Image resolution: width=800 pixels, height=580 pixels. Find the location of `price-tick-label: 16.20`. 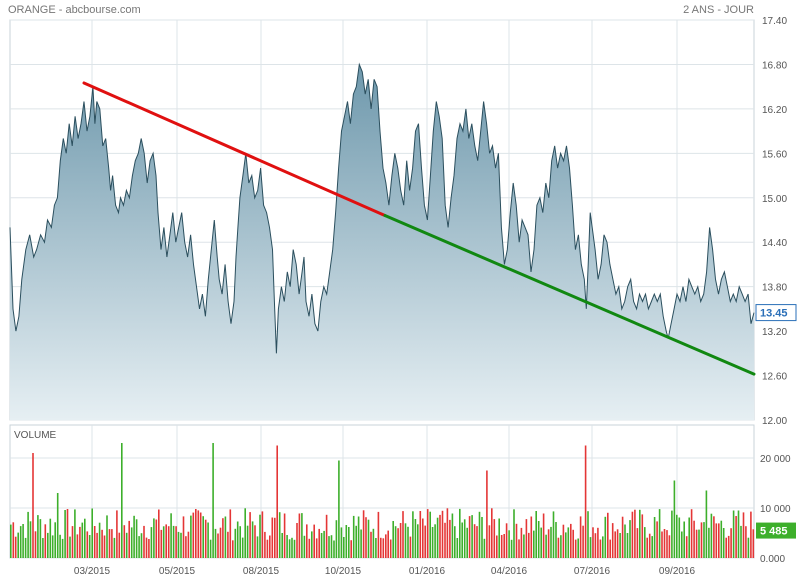

price-tick-label: 16.20 is located at coordinates (774, 110).